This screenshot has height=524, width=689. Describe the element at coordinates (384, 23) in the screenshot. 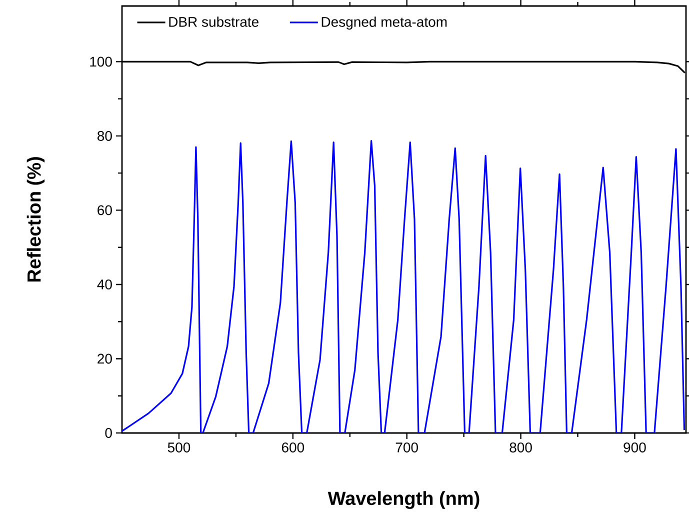

I see `legend-label: Desgned meta-atom` at that location.